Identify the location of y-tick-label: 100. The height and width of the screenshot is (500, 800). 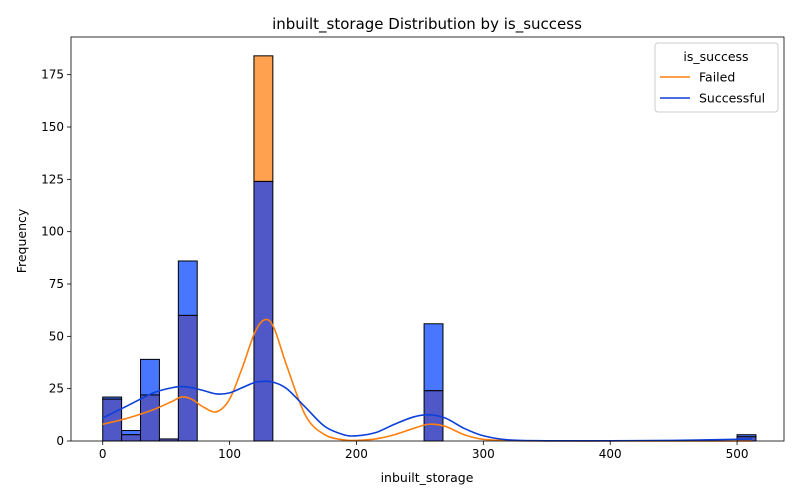
(52, 232).